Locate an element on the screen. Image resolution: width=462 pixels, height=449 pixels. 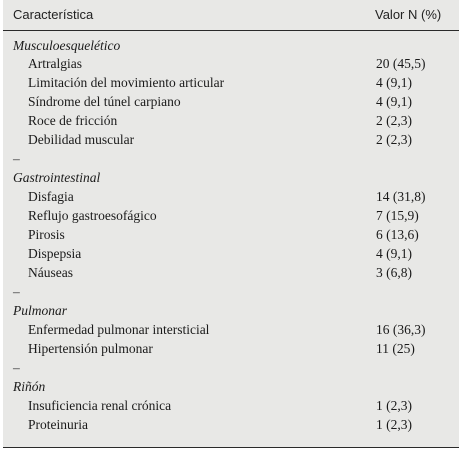
row-label: Reflujo gastroesofágico is located at coordinates (92, 215).